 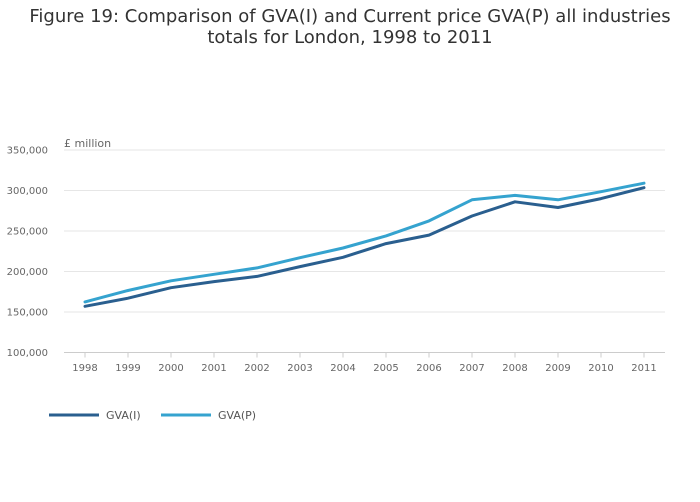 What do you see at coordinates (364, 355) in the screenshot?
I see `x-axis` at bounding box center [364, 355].